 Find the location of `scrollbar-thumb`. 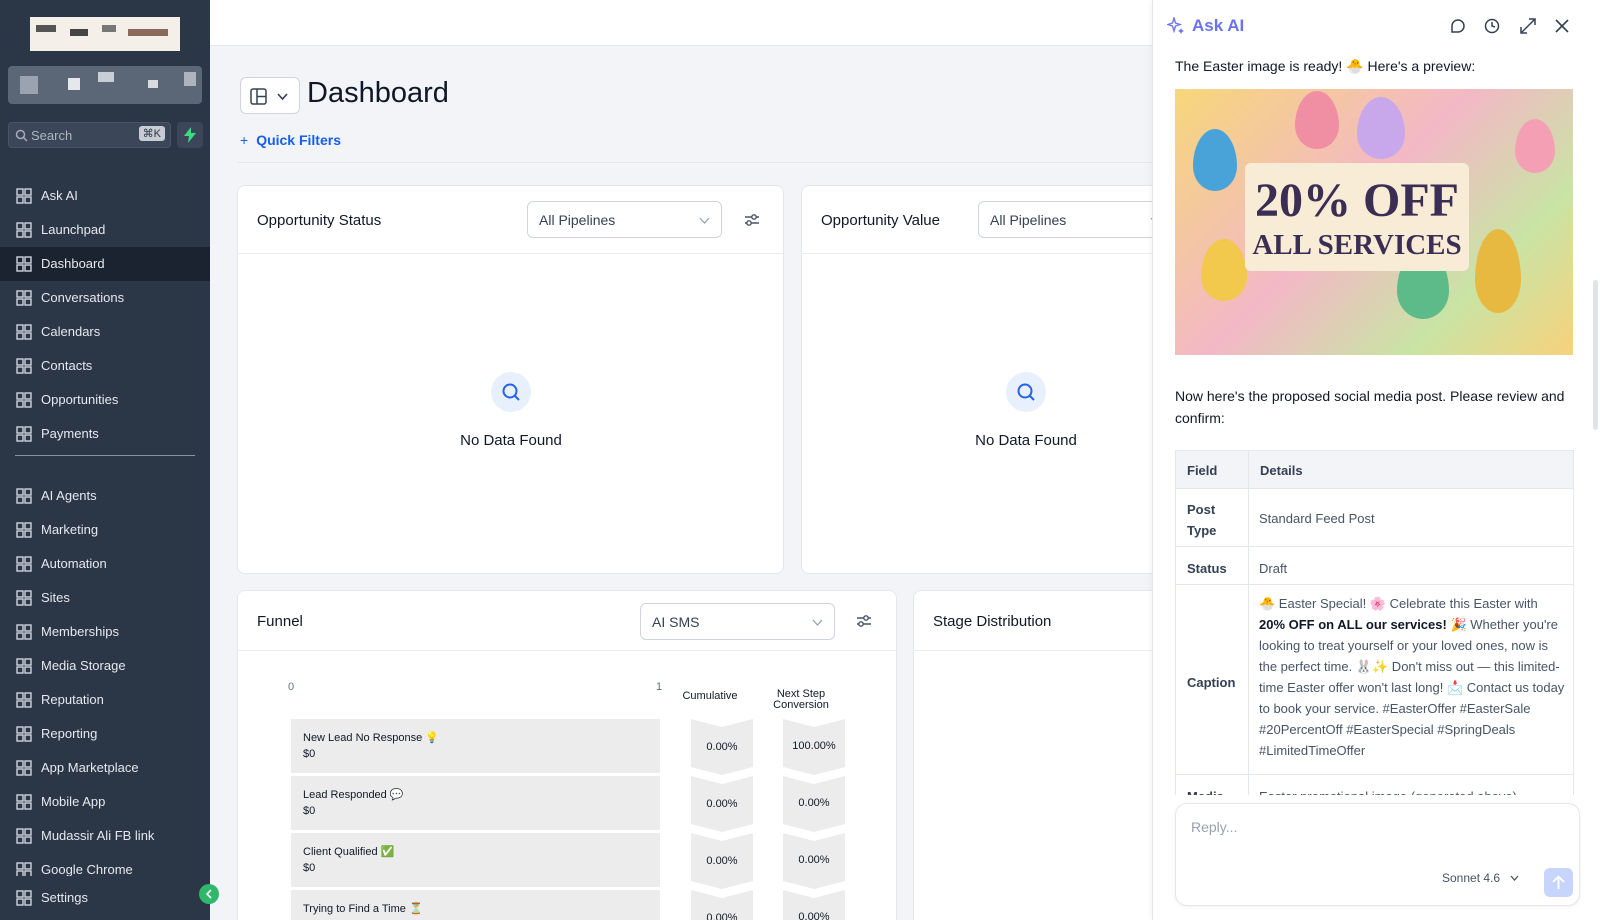

scrollbar-thumb is located at coordinates (1595, 355).